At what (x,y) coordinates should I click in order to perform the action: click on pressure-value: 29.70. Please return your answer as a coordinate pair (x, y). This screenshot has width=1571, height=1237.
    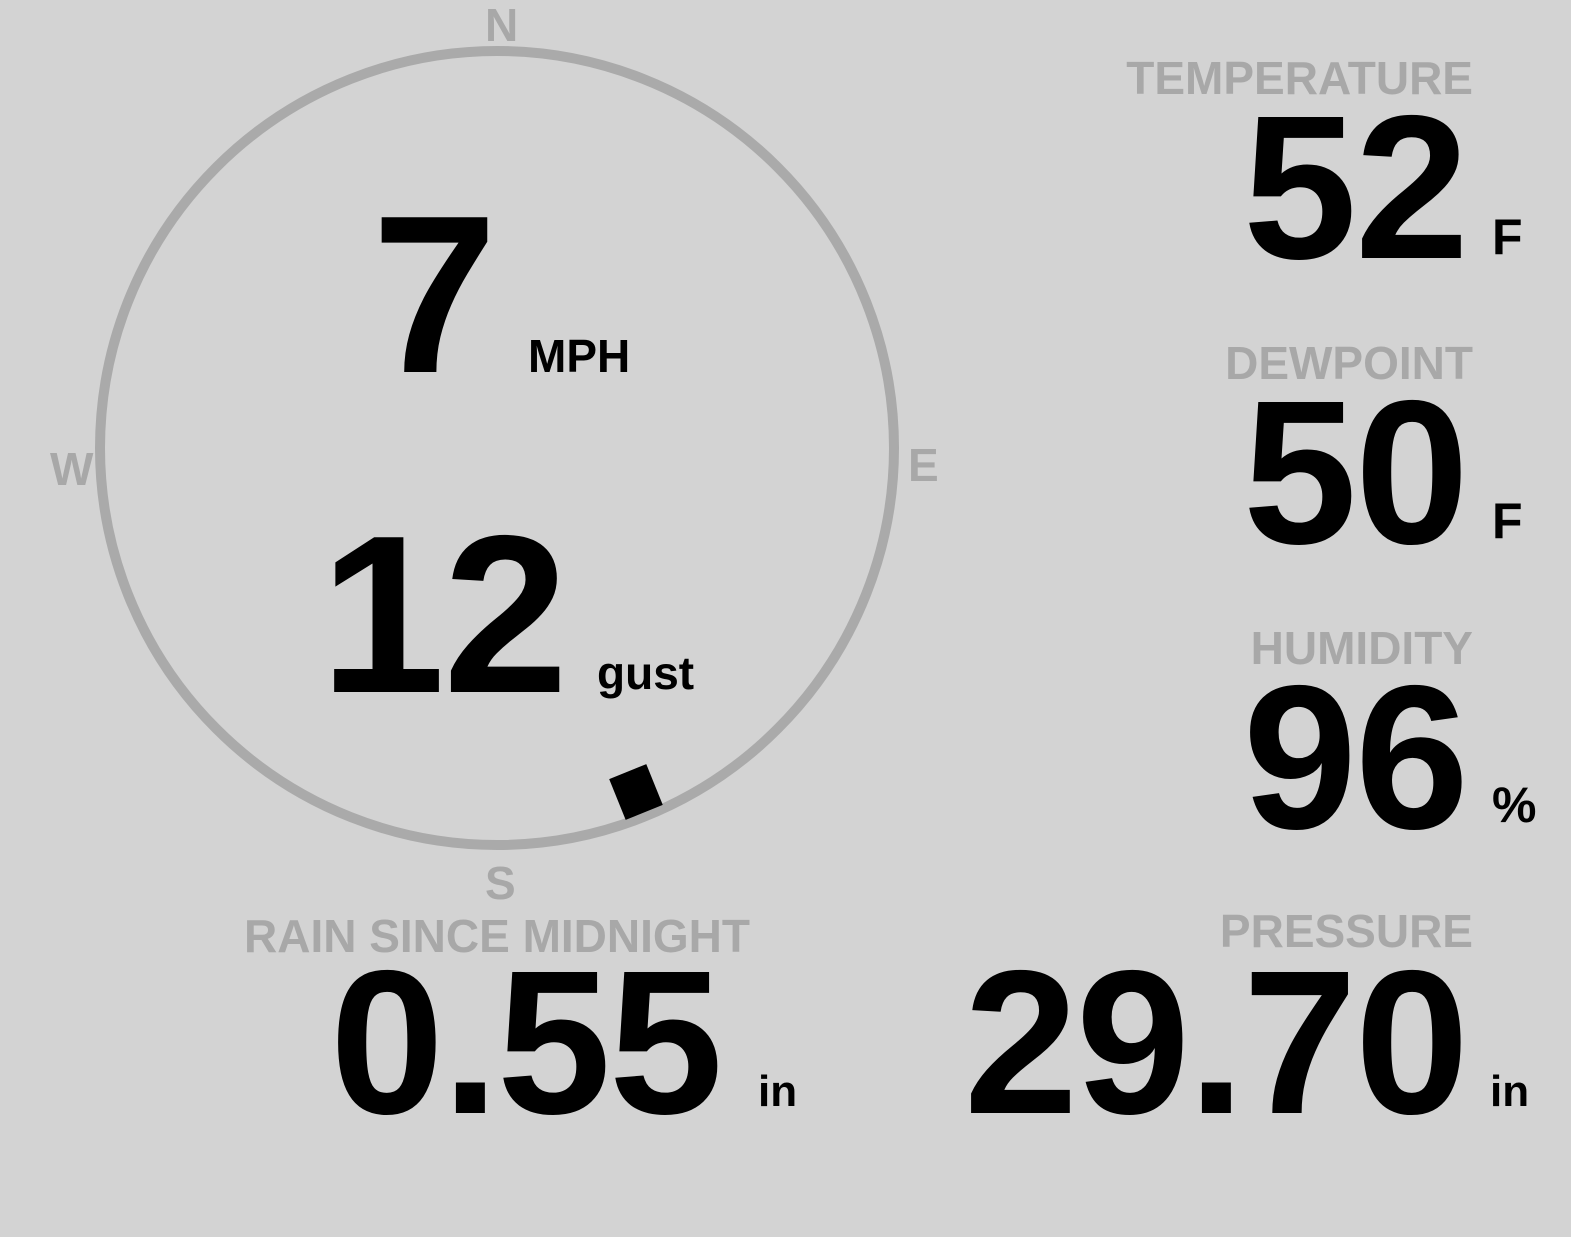
    Looking at the image, I should click on (1216, 1042).